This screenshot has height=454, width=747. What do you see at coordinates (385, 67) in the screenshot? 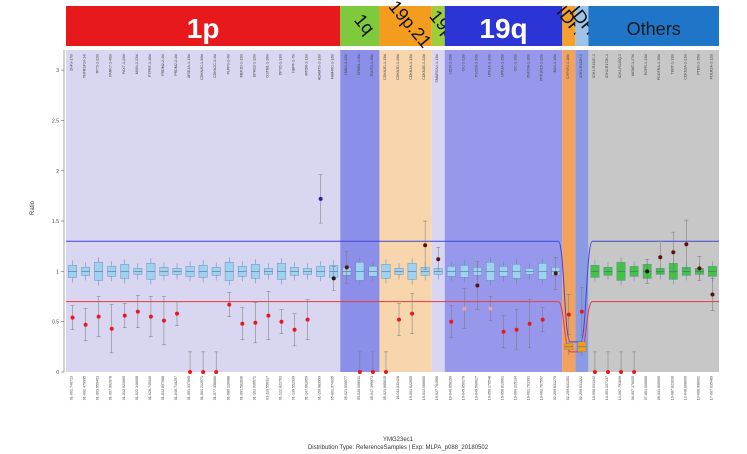
I see `probe-label: CDKN2D-1-13bl` at bounding box center [385, 67].